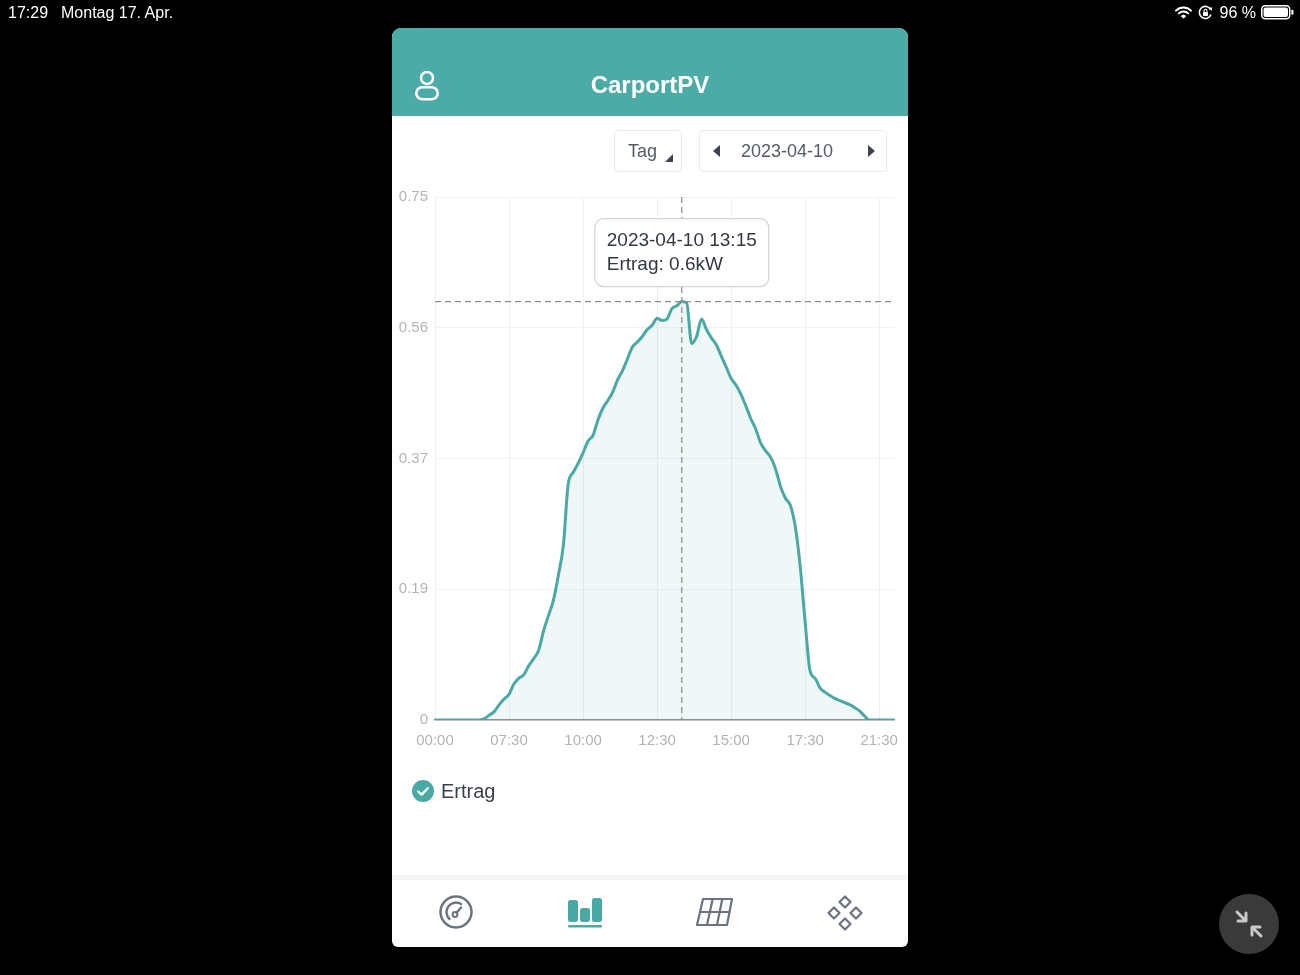 This screenshot has height=975, width=1300. Describe the element at coordinates (805, 740) in the screenshot. I see `x-tick-label: 17:30` at that location.